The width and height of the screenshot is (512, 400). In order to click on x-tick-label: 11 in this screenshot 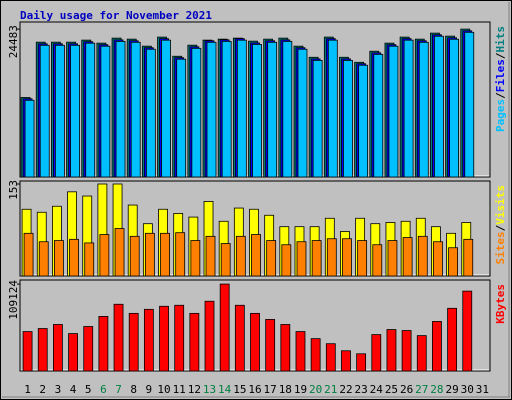, I will do `click(179, 389)`.